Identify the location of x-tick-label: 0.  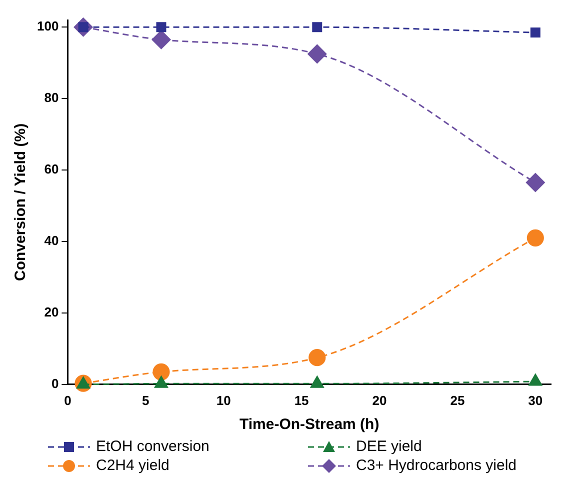
(68, 400).